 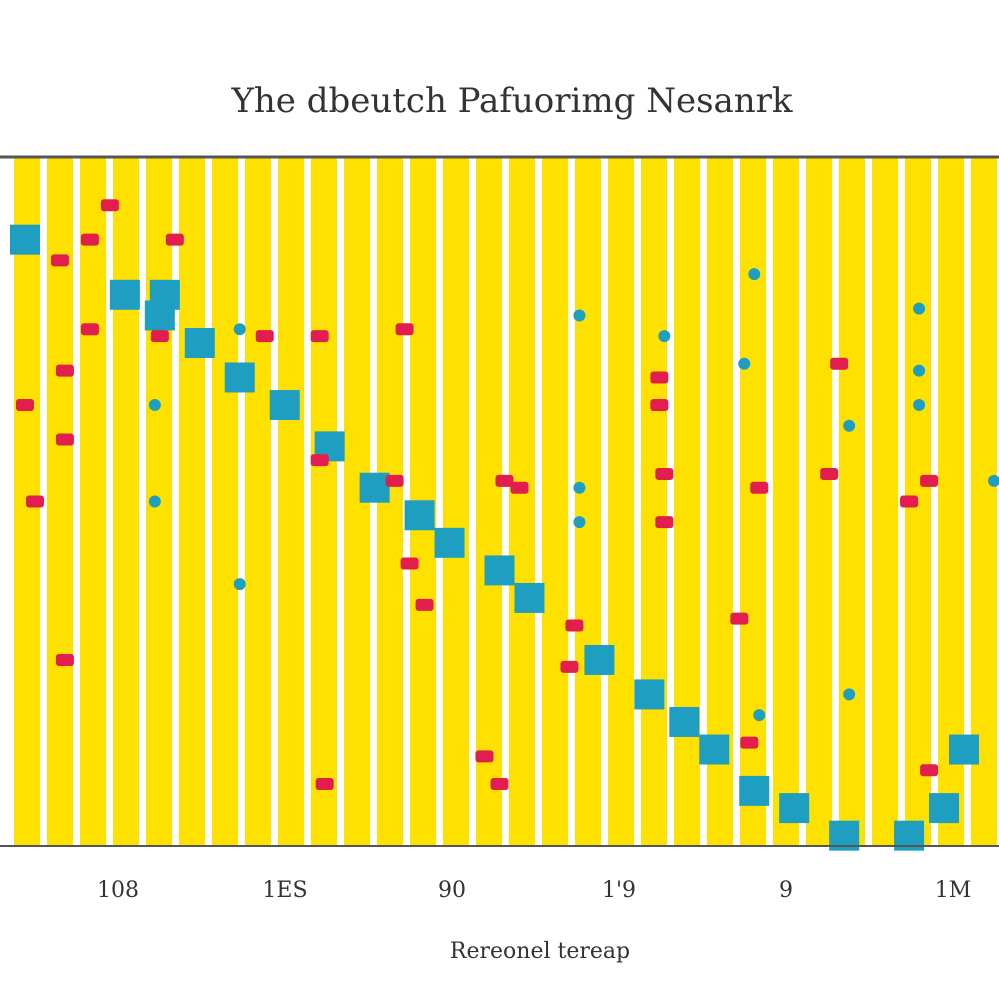 I want to click on x-tick-label-3: 1'9, so click(x=619, y=890).